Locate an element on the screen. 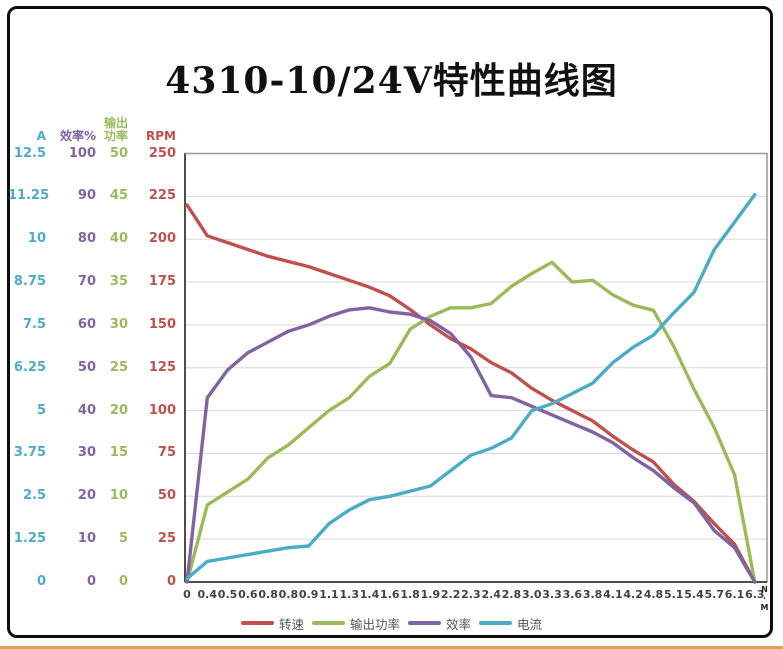 Image resolution: width=783 pixels, height=649 pixels. y-tick-label: 35 is located at coordinates (118, 282).